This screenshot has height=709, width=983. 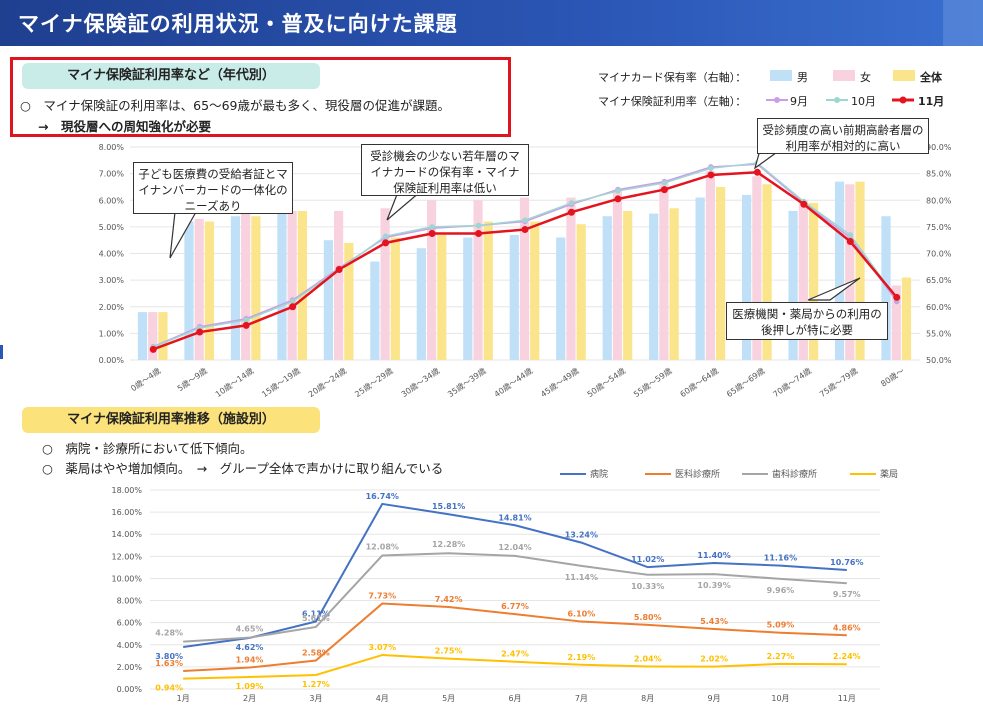 I want to click on data-label: 10.33%, so click(x=647, y=586).